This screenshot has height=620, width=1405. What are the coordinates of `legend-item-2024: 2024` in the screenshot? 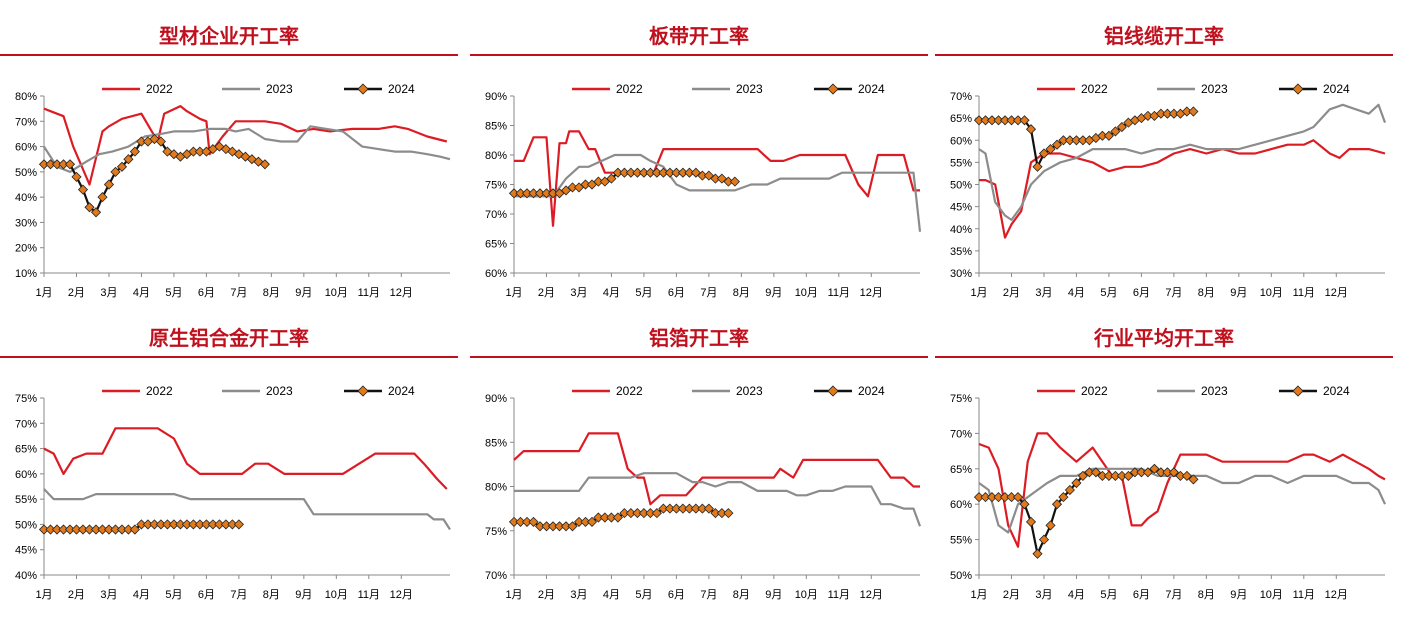 It's located at (379, 391).